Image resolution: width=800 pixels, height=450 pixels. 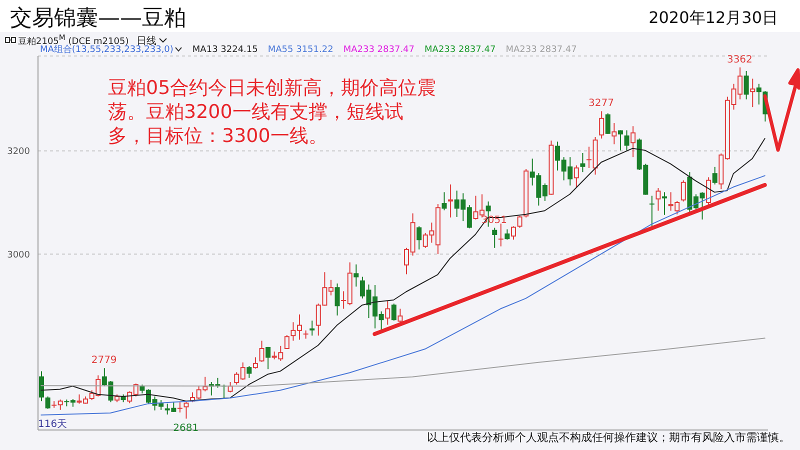 What do you see at coordinates (225, 49) in the screenshot?
I see `text: MA13 3224.15` at bounding box center [225, 49].